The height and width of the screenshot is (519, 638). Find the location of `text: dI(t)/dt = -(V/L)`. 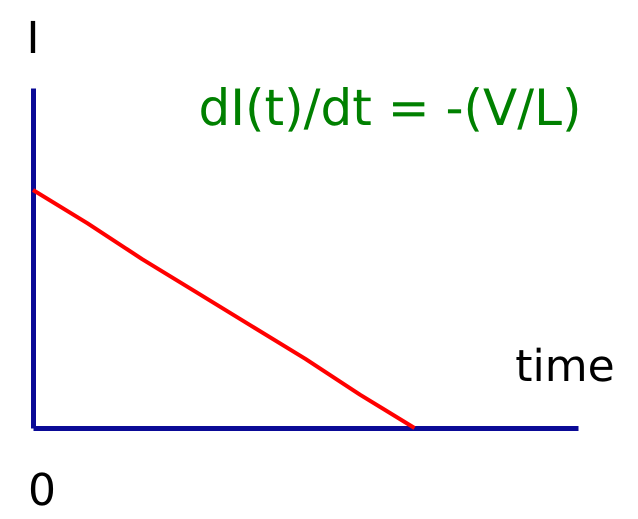

text: dI(t)/dt = -(V/L) is located at coordinates (390, 108).